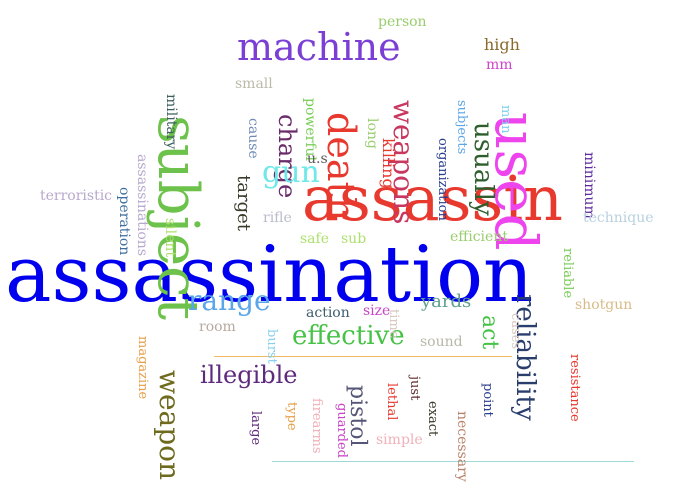  What do you see at coordinates (314, 239) in the screenshot?
I see `word-safe: safe` at bounding box center [314, 239].